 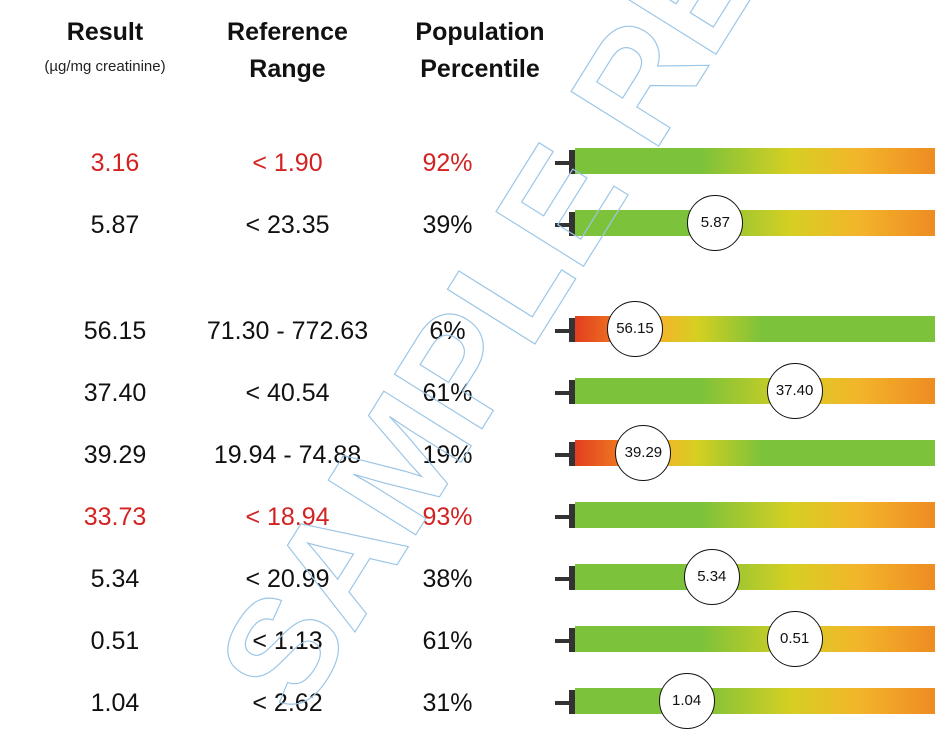 I want to click on result-marker: 39.29, so click(x=643, y=453).